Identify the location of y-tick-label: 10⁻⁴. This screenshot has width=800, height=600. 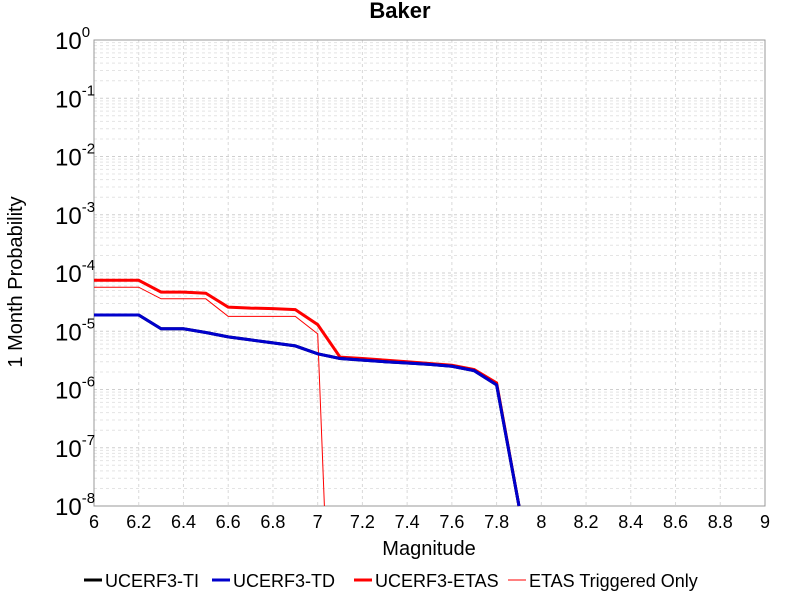
(75, 272).